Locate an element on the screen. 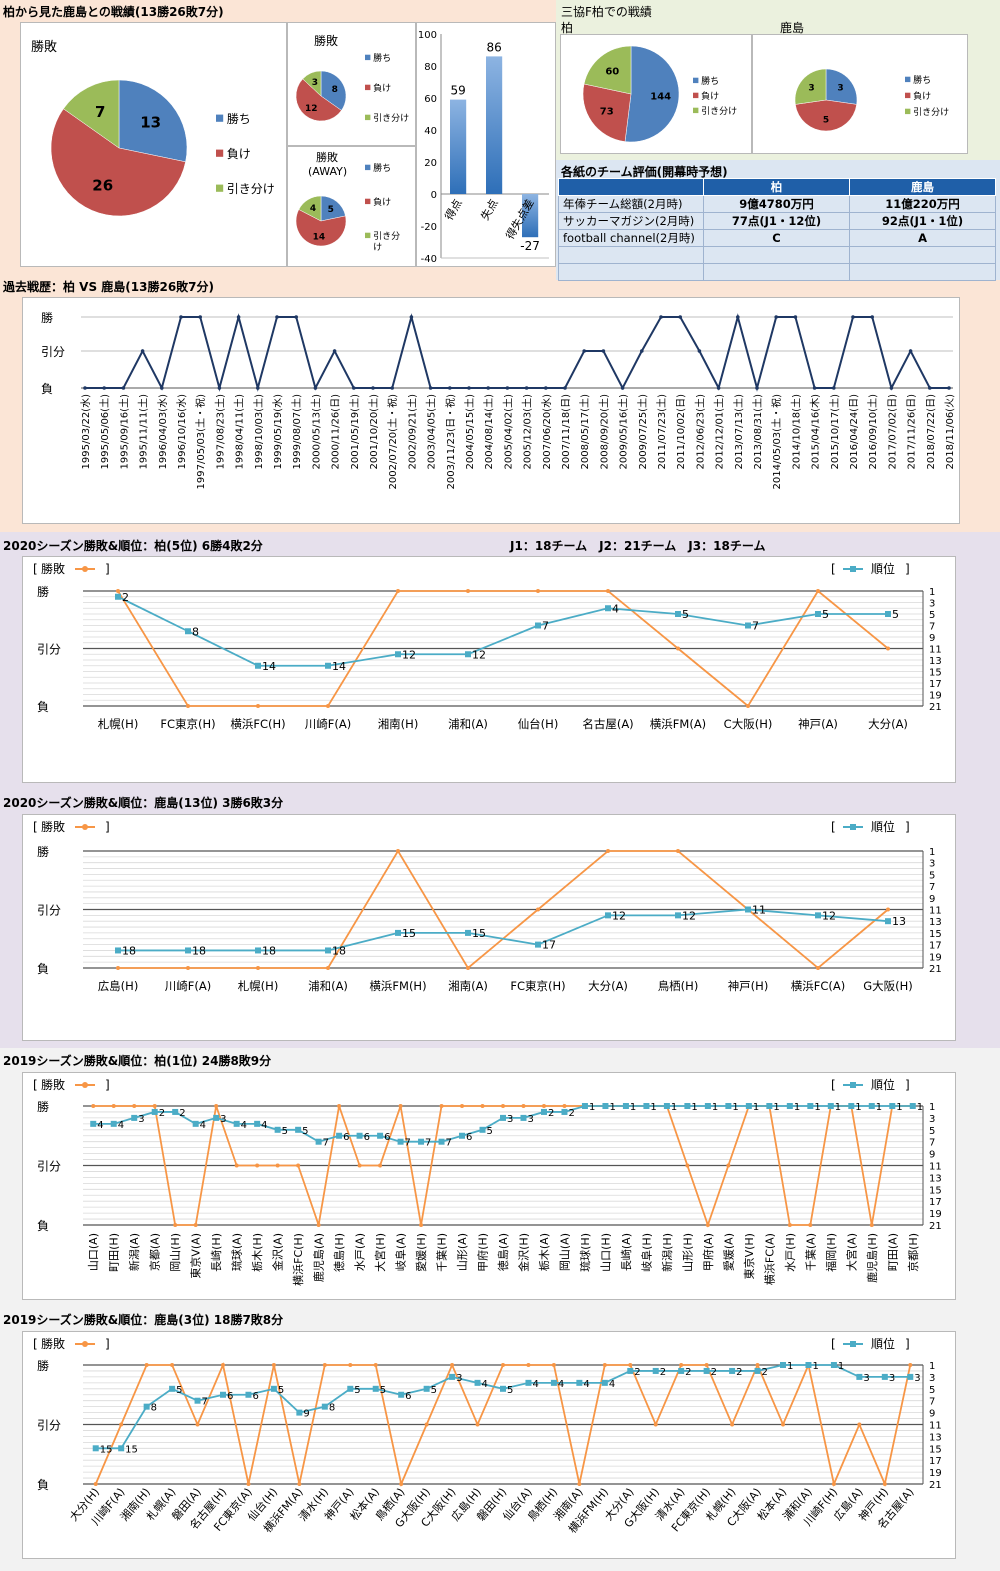  bar-box: 100 80 60 40 20 0 -20 -40 59 得点 86 失点 -27 得失点差 is located at coordinates (486, 144).